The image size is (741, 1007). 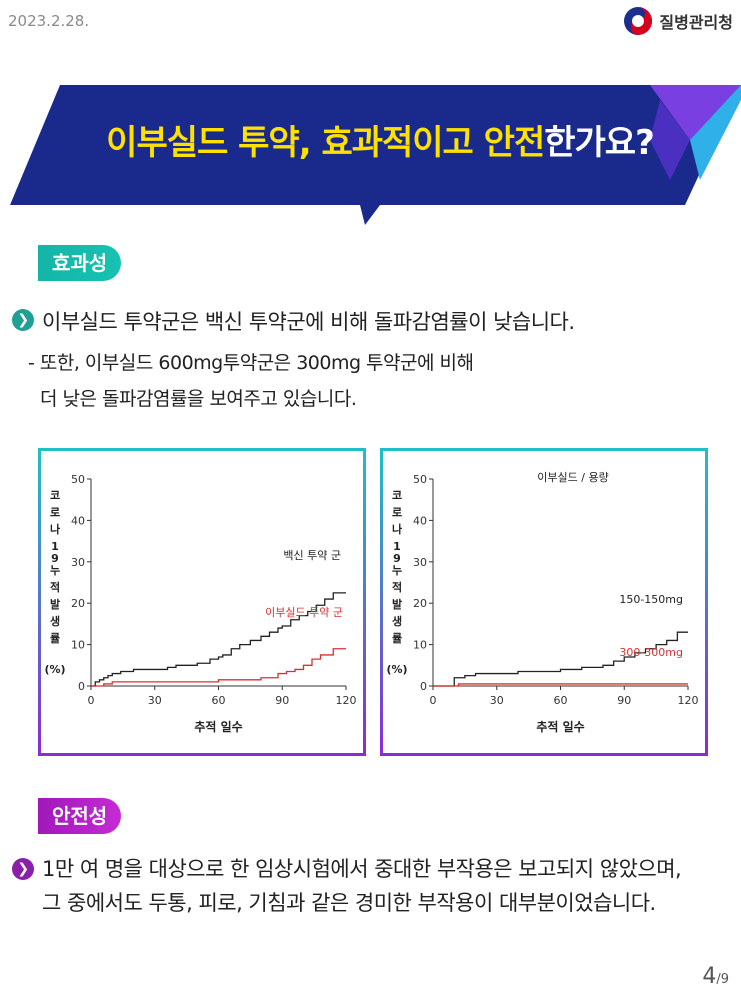 I want to click on efficacy-label: 효과성, so click(x=80, y=263).